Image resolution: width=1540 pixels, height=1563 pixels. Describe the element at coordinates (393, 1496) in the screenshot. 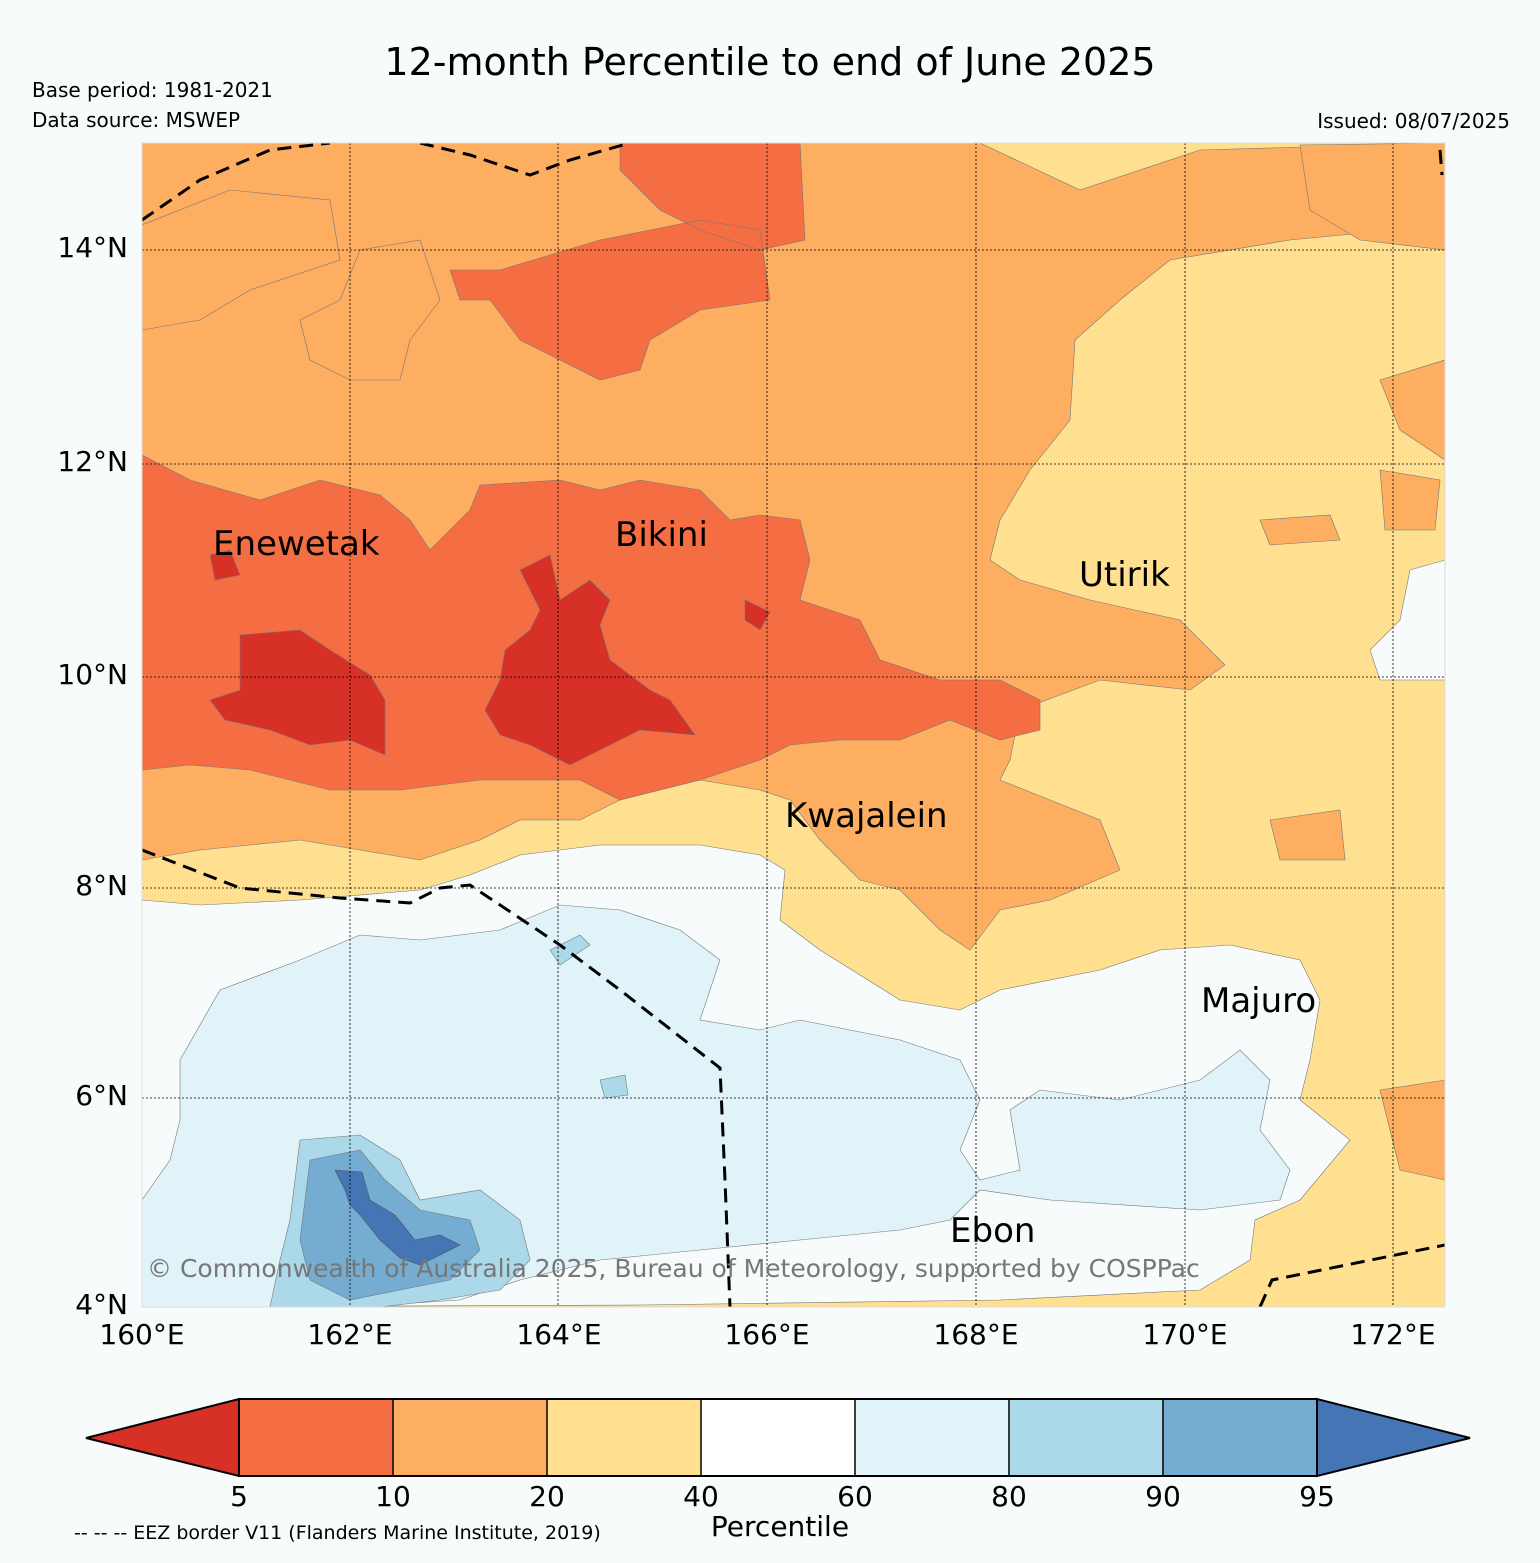

I see `colorbar-tick: 10` at that location.